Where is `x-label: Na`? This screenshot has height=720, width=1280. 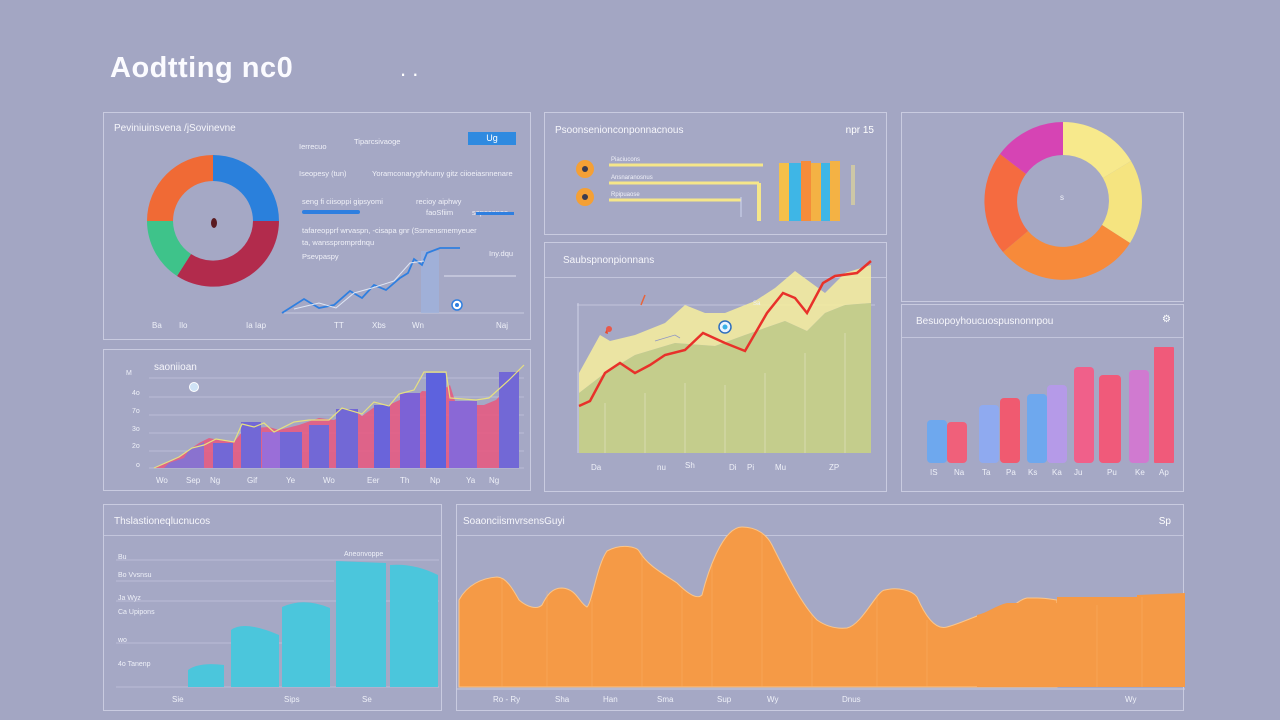 x-label: Na is located at coordinates (959, 472).